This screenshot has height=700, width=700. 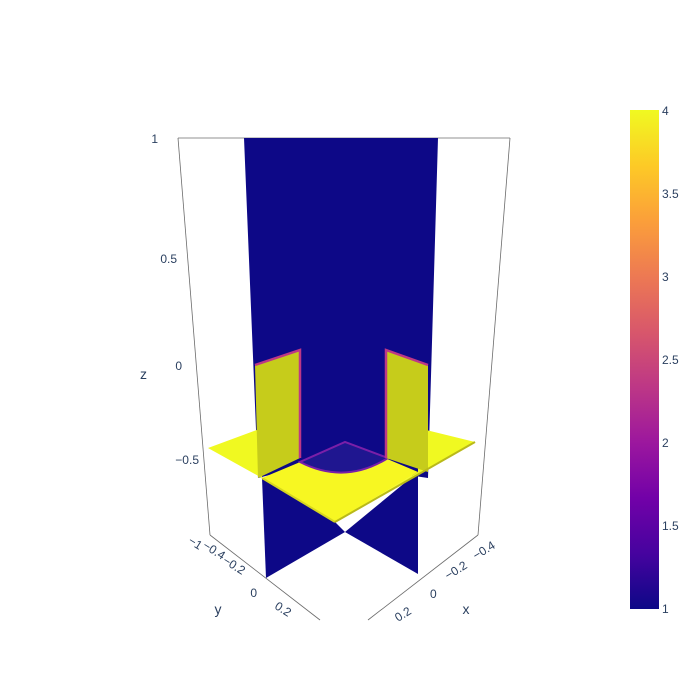 I want to click on vertical-slice-lower-right, so click(x=381, y=523).